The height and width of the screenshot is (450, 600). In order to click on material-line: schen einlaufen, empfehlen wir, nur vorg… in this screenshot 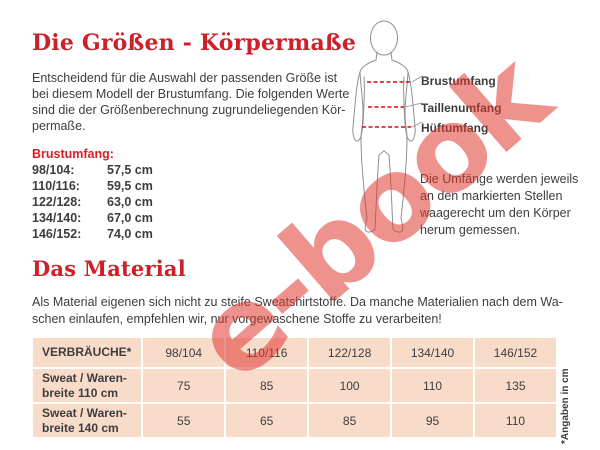, I will do `click(237, 319)`.